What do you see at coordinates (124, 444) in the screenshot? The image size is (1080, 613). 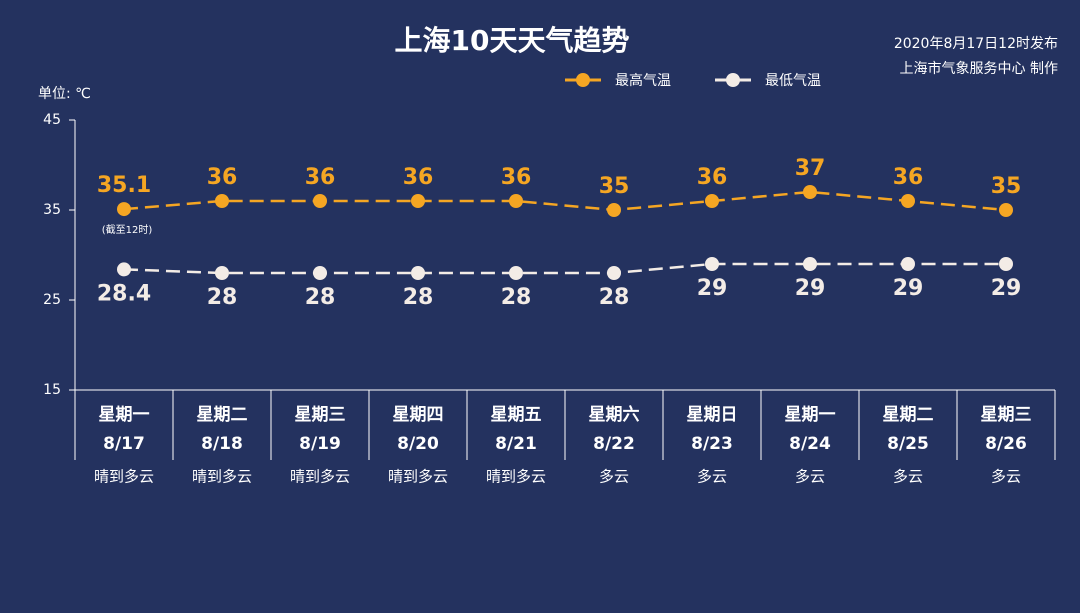 I see `x-tick-label: 8/17` at bounding box center [124, 444].